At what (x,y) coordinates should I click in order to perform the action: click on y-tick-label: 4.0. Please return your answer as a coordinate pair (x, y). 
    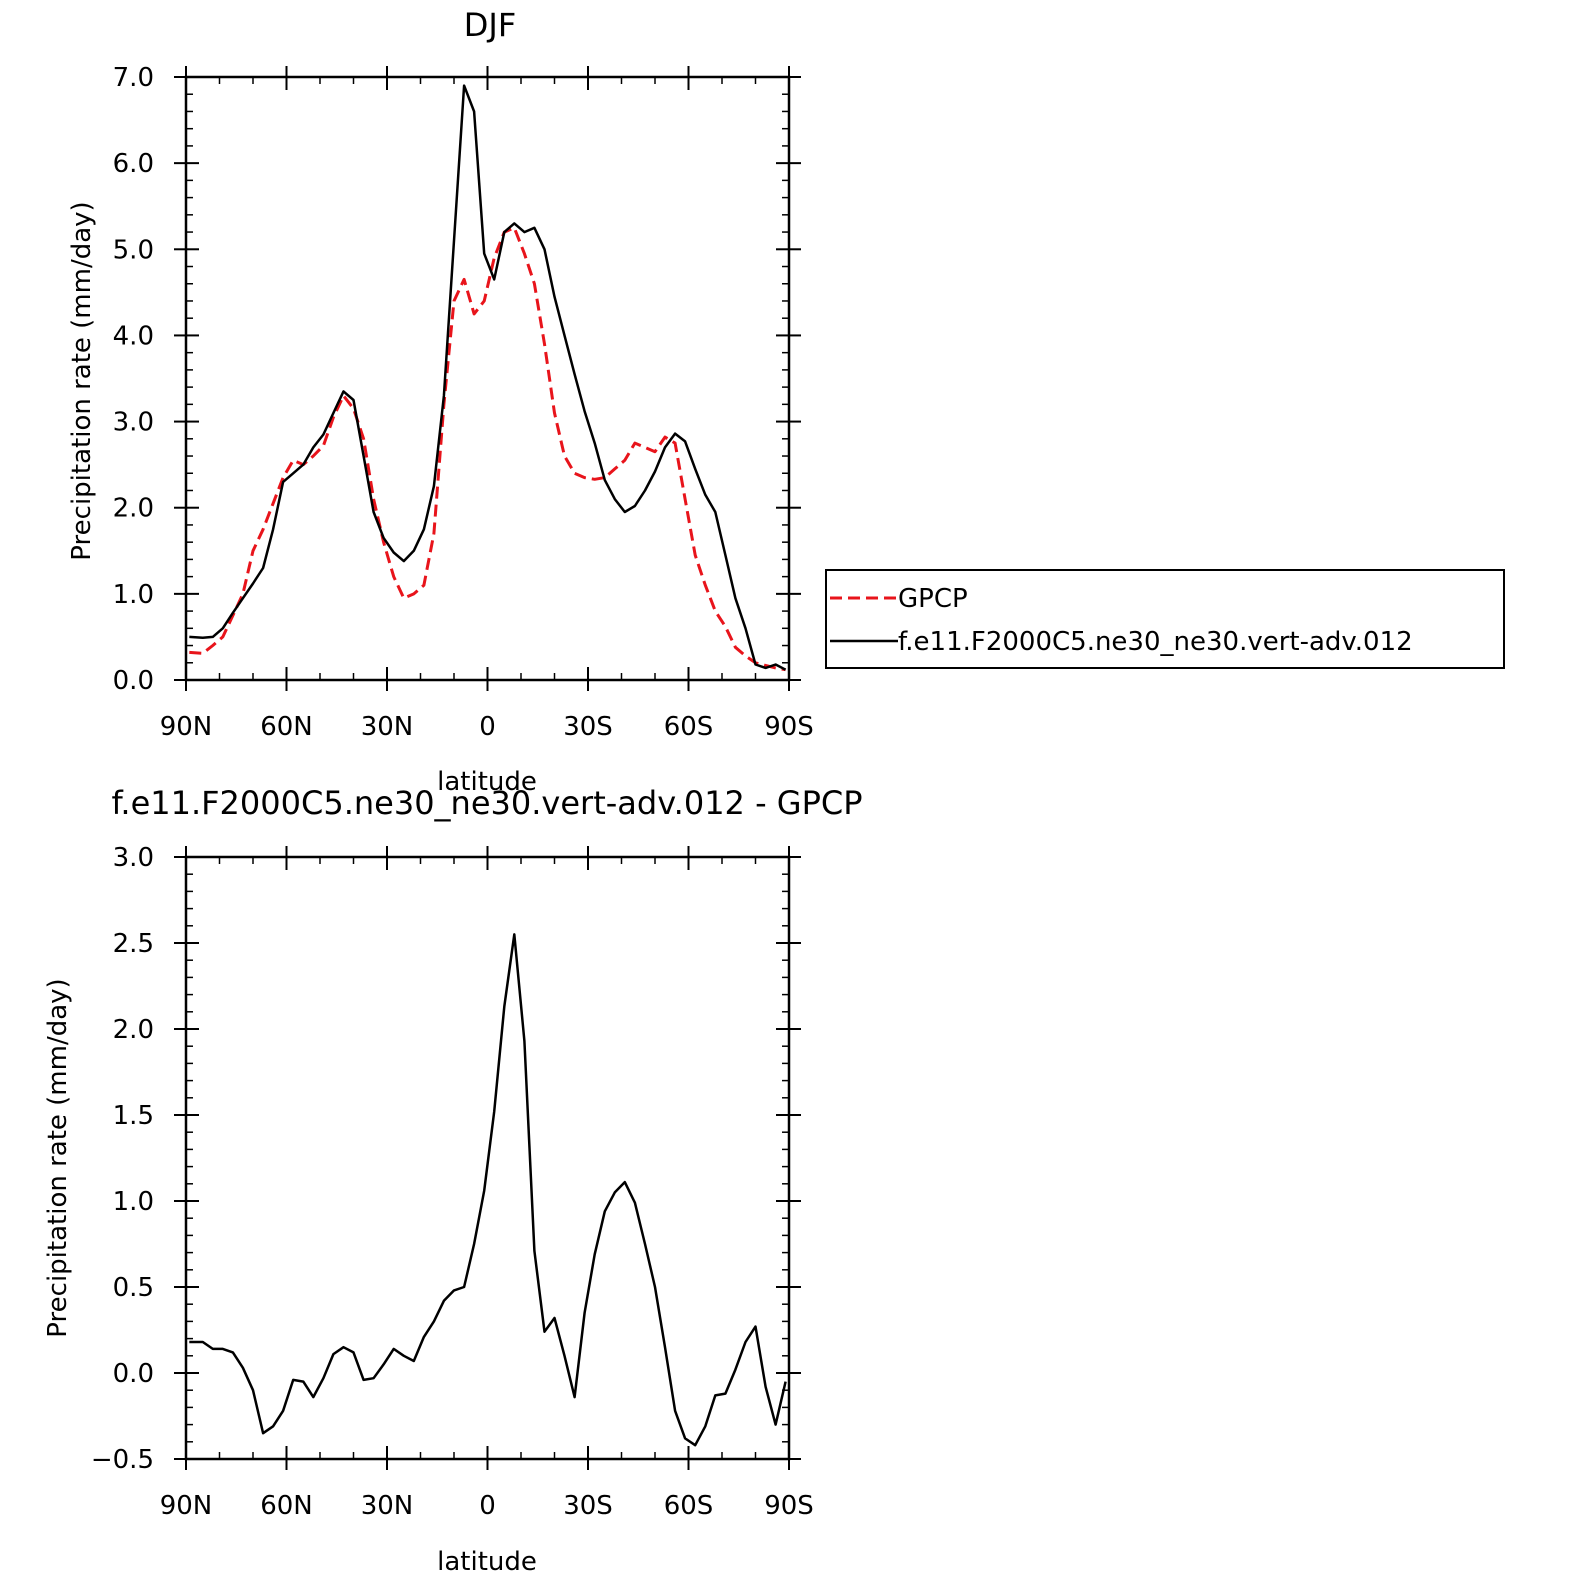
    Looking at the image, I should click on (133, 336).